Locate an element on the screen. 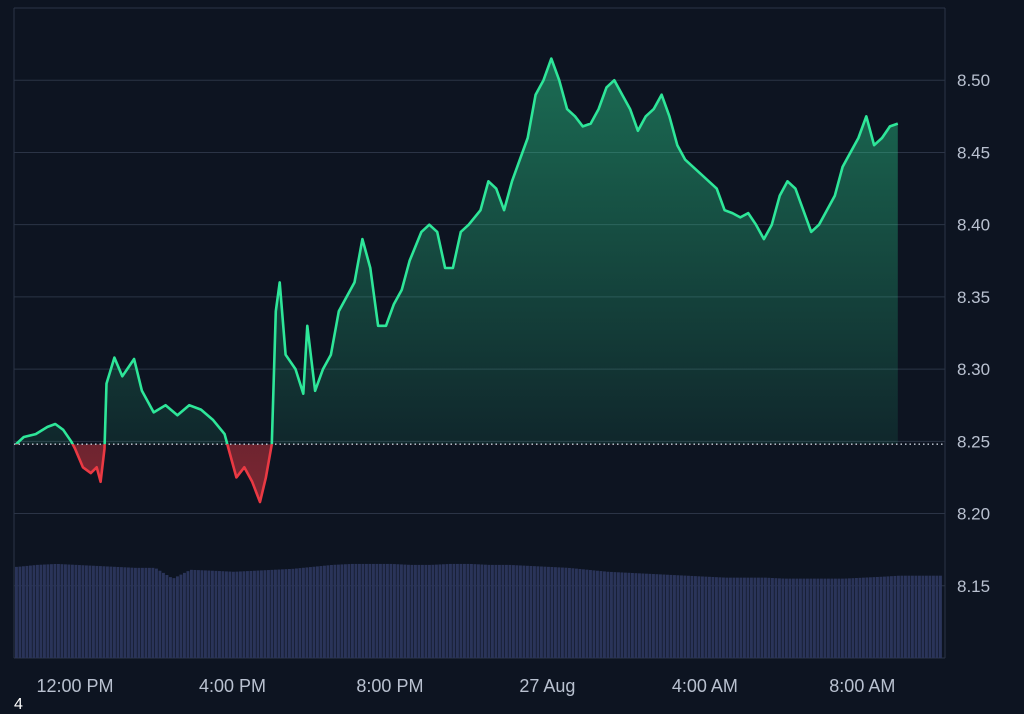  y-axis: 8.50 8.45 8.40 8.35 8.30 8.25 8.20 8.15 is located at coordinates (973, 333).